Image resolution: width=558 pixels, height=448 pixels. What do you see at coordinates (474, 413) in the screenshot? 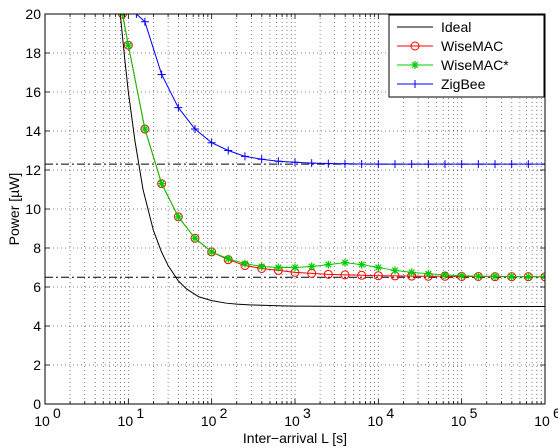
I see `x-tick-exponent: 5` at bounding box center [474, 413].